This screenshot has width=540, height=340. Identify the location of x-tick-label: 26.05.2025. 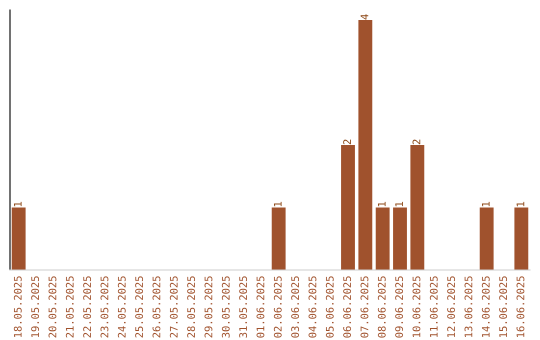
(156, 307).